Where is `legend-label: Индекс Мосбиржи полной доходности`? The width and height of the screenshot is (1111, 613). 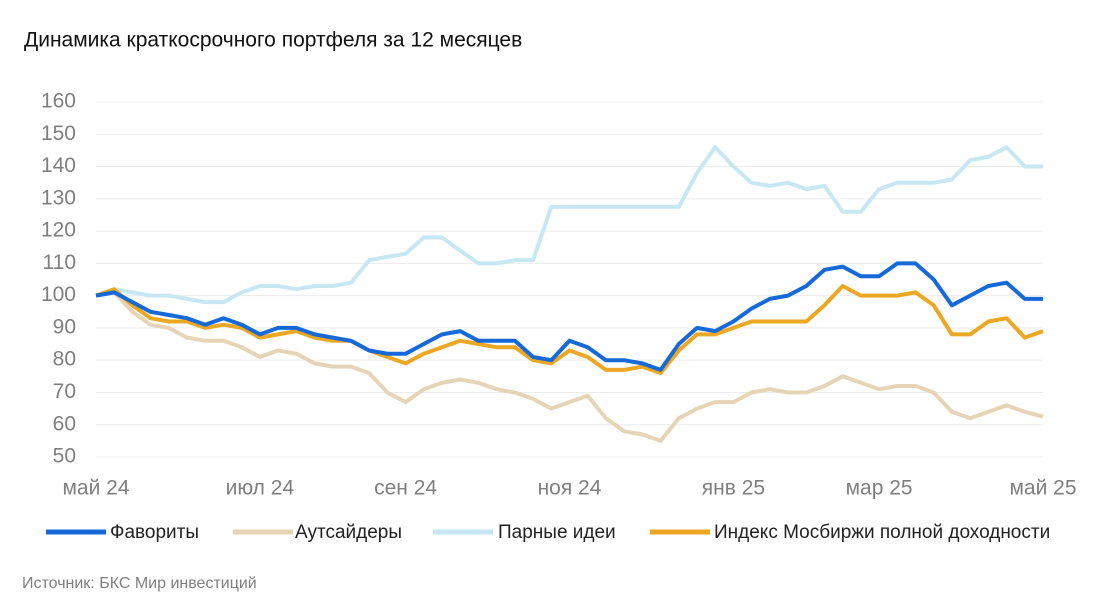
legend-label: Индекс Мосбиржи полной доходности is located at coordinates (882, 532).